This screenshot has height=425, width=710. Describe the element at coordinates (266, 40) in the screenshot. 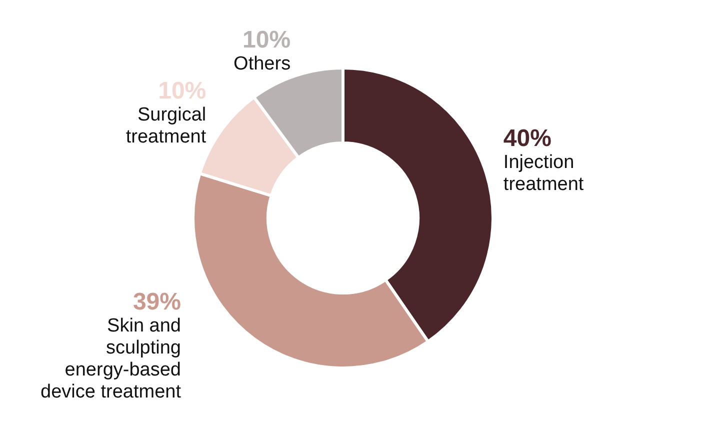

I see `data-label: 10%` at that location.